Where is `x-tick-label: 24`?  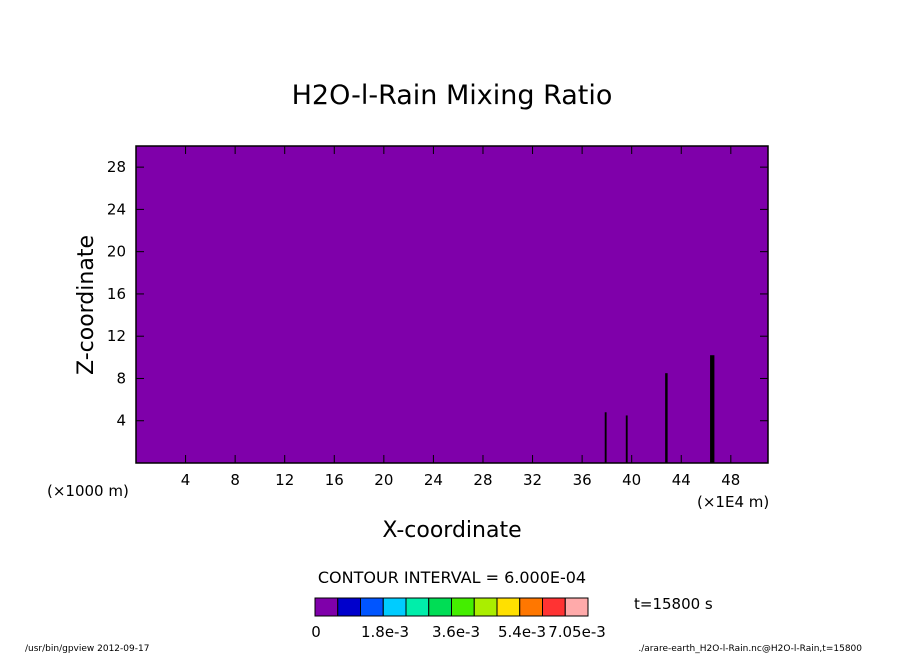
x-tick-label: 24 is located at coordinates (433, 480).